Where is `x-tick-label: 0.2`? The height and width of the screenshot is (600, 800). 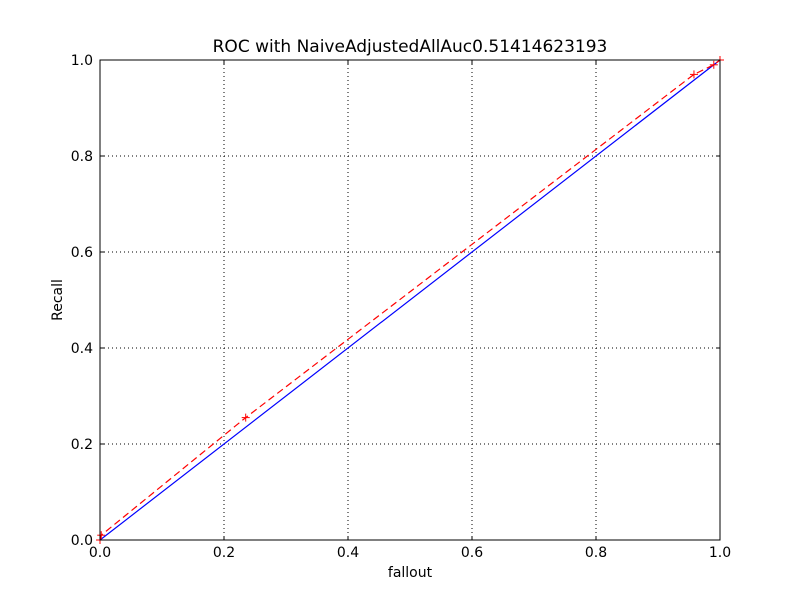
x-tick-label: 0.2 is located at coordinates (224, 553).